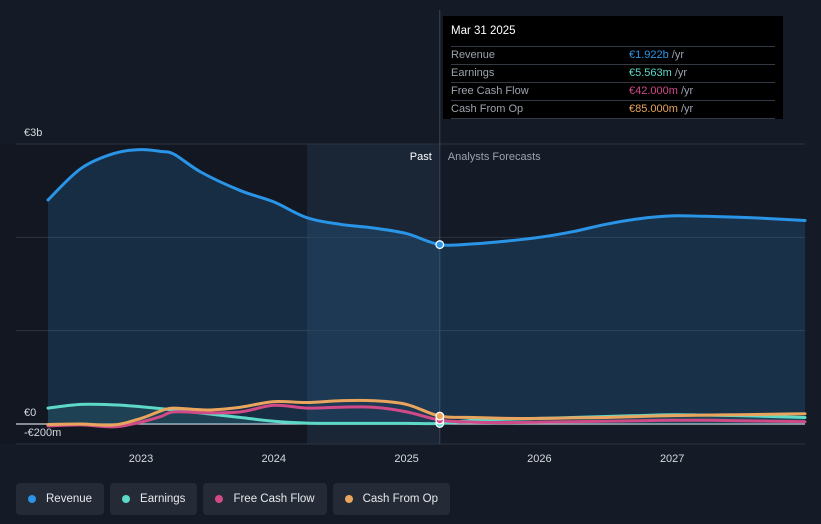 The height and width of the screenshot is (524, 821). Describe the element at coordinates (649, 55) in the screenshot. I see `tooltip-row-value: €1.922b` at that location.